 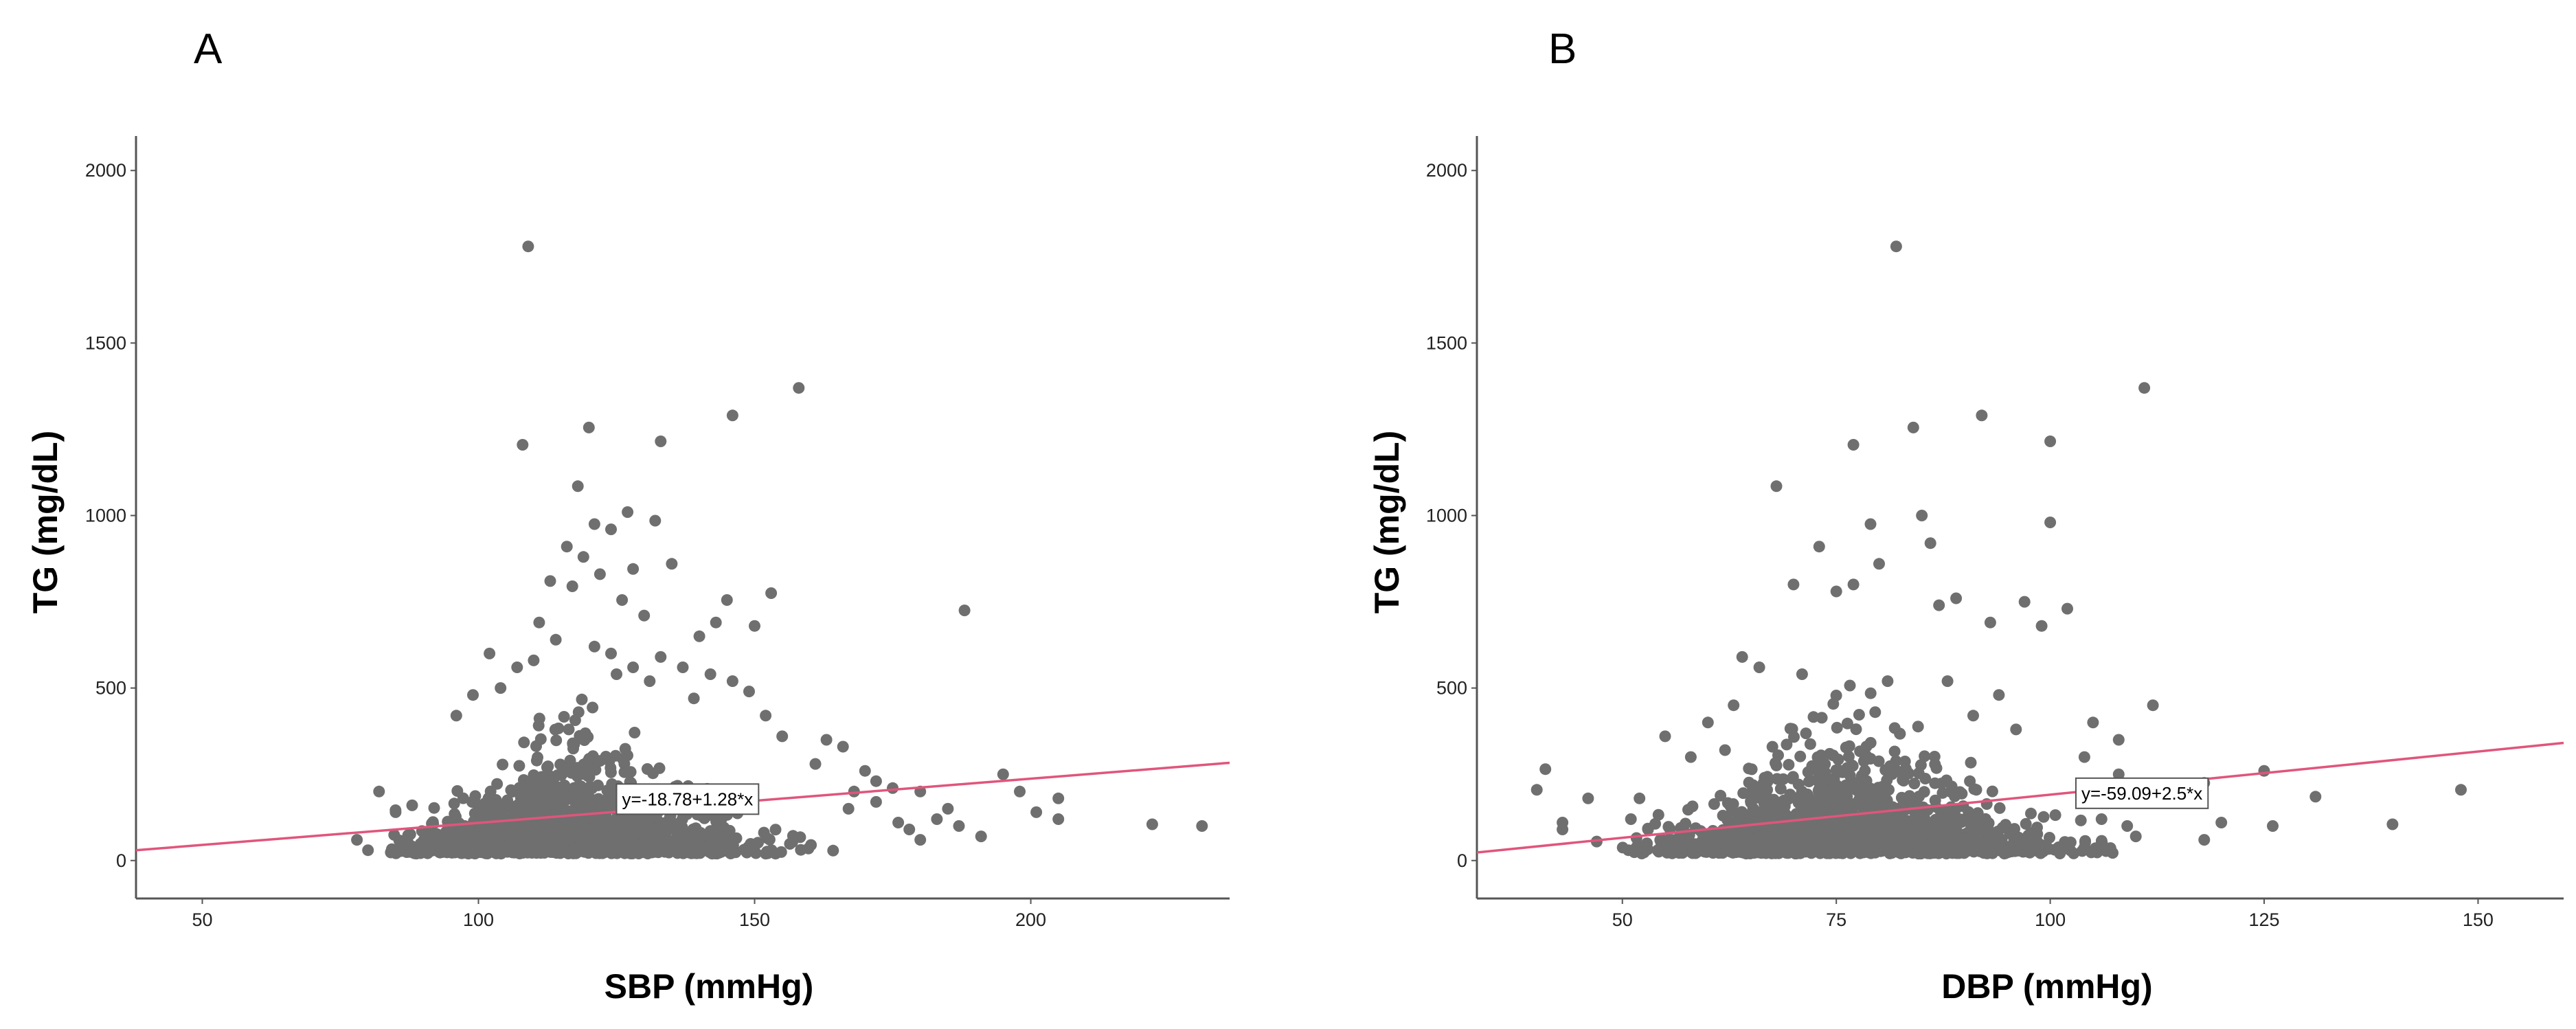 I want to click on equation-box-b, so click(x=2142, y=793).